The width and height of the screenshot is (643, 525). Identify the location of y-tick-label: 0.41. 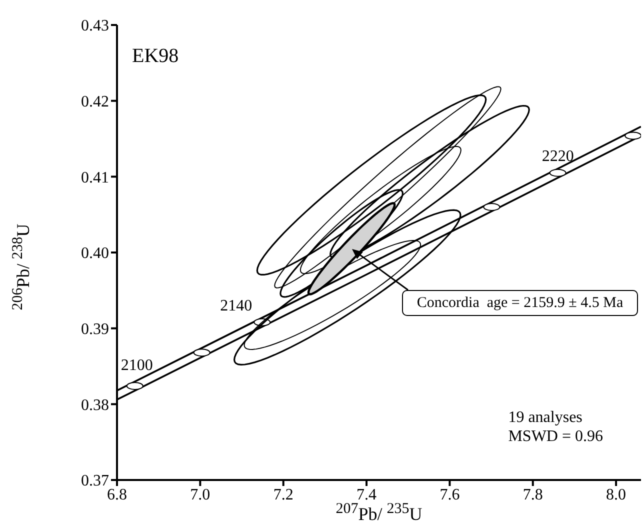
(95, 177).